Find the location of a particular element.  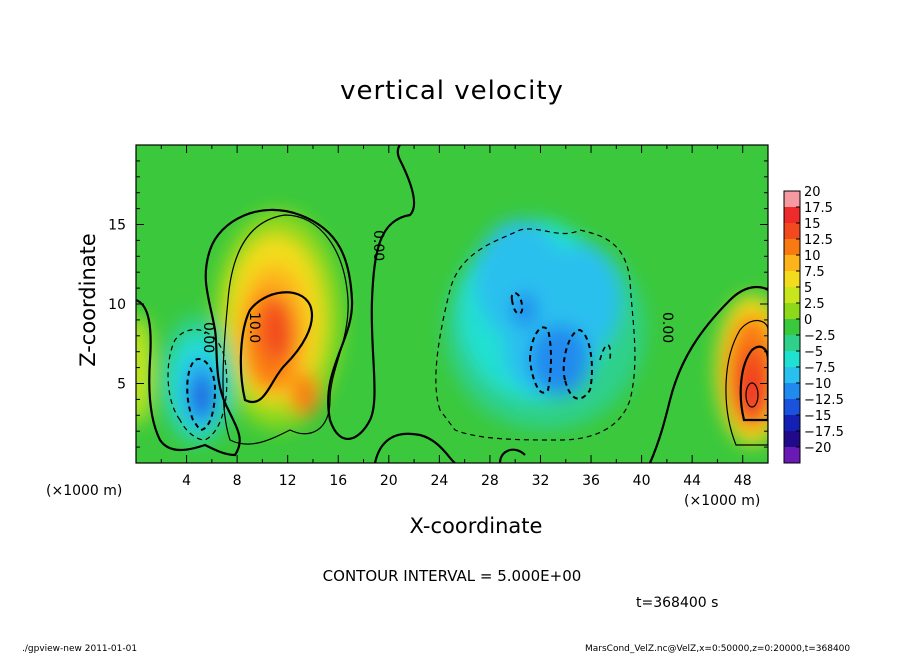

colorbar-label: −2.5 is located at coordinates (820, 336).